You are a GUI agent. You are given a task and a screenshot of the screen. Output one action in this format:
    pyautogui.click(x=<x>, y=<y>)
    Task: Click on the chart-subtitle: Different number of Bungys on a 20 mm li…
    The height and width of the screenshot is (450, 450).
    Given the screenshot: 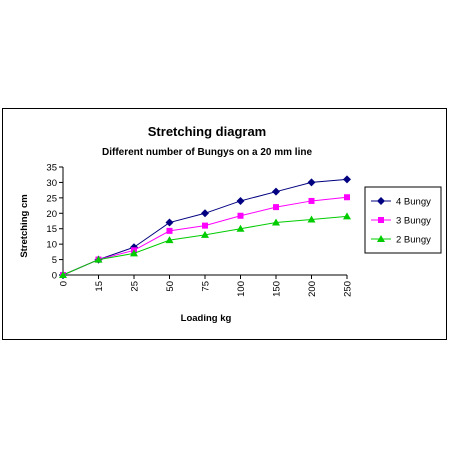 What is the action you would take?
    pyautogui.click(x=207, y=152)
    